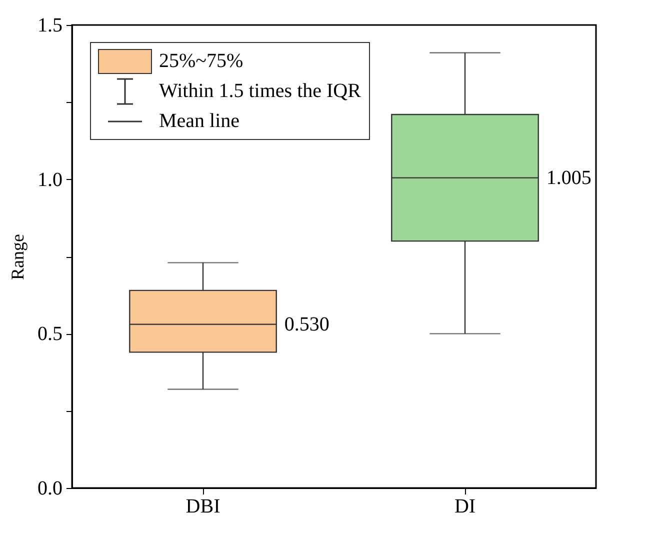 This screenshot has width=672, height=533. I want to click on x-tick-label: DI, so click(465, 507).